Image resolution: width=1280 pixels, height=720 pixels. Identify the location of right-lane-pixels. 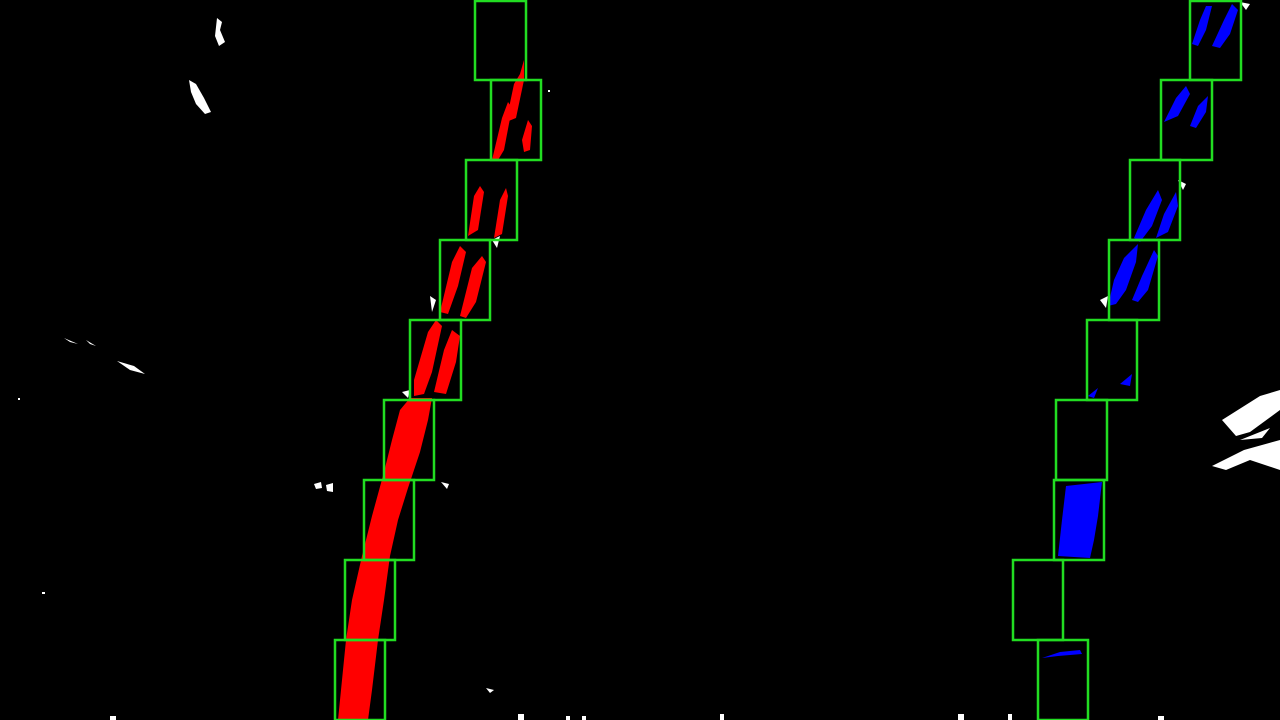
(1140, 331).